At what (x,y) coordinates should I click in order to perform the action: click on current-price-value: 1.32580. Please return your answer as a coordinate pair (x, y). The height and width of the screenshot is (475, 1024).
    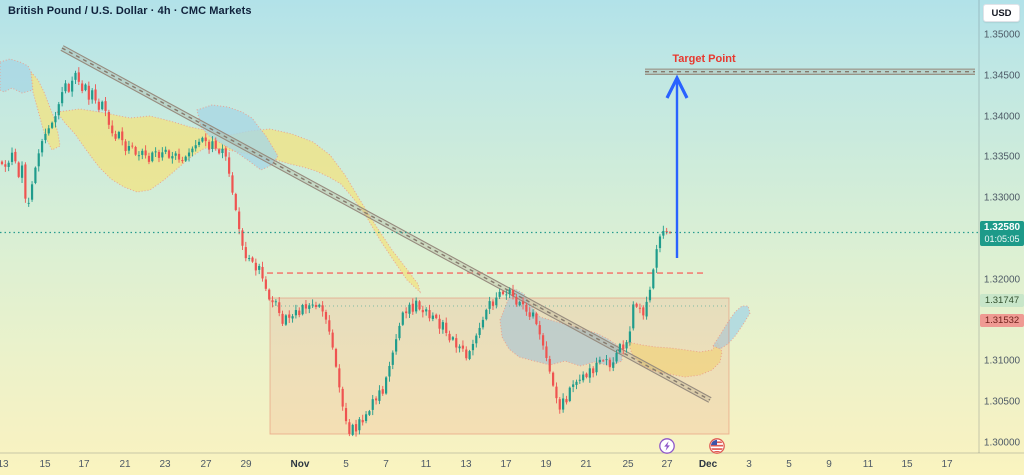
    Looking at the image, I should click on (1002, 228).